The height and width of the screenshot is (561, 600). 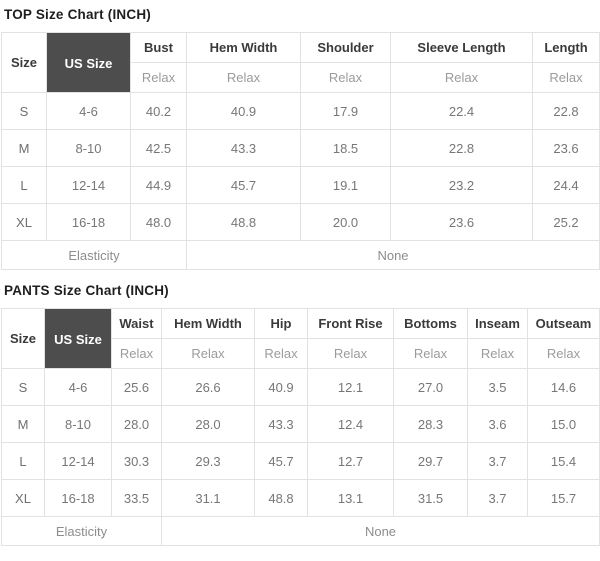 I want to click on column-header-waist: Waist, so click(x=136, y=323).